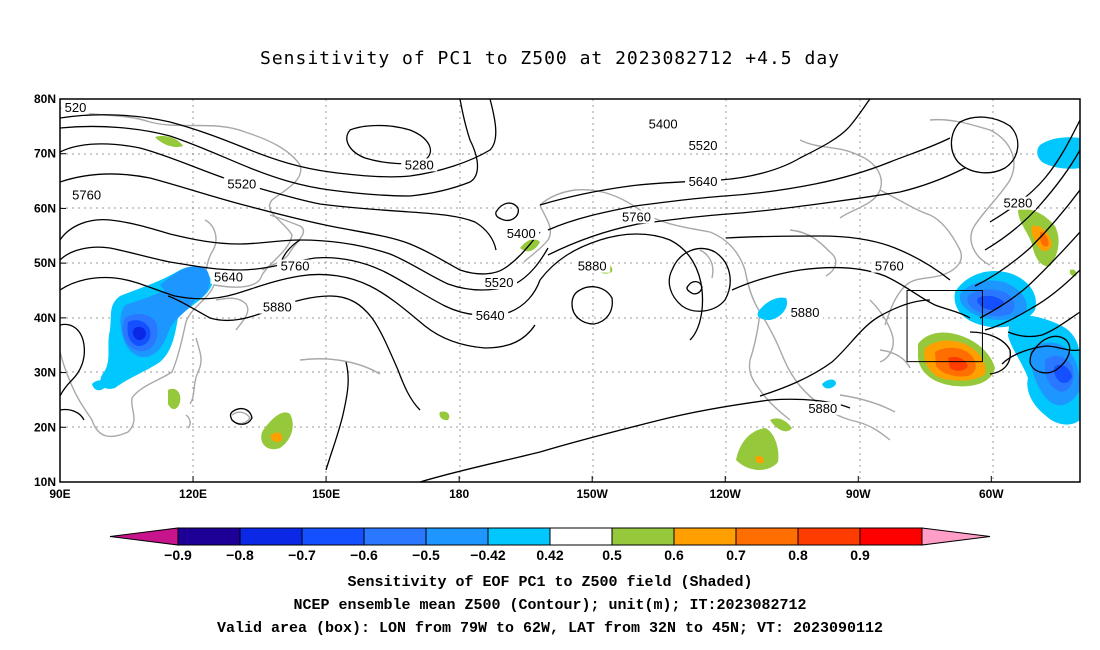 This screenshot has width=1100, height=650. What do you see at coordinates (858, 494) in the screenshot?
I see `lon-tick-label: 90W` at bounding box center [858, 494].